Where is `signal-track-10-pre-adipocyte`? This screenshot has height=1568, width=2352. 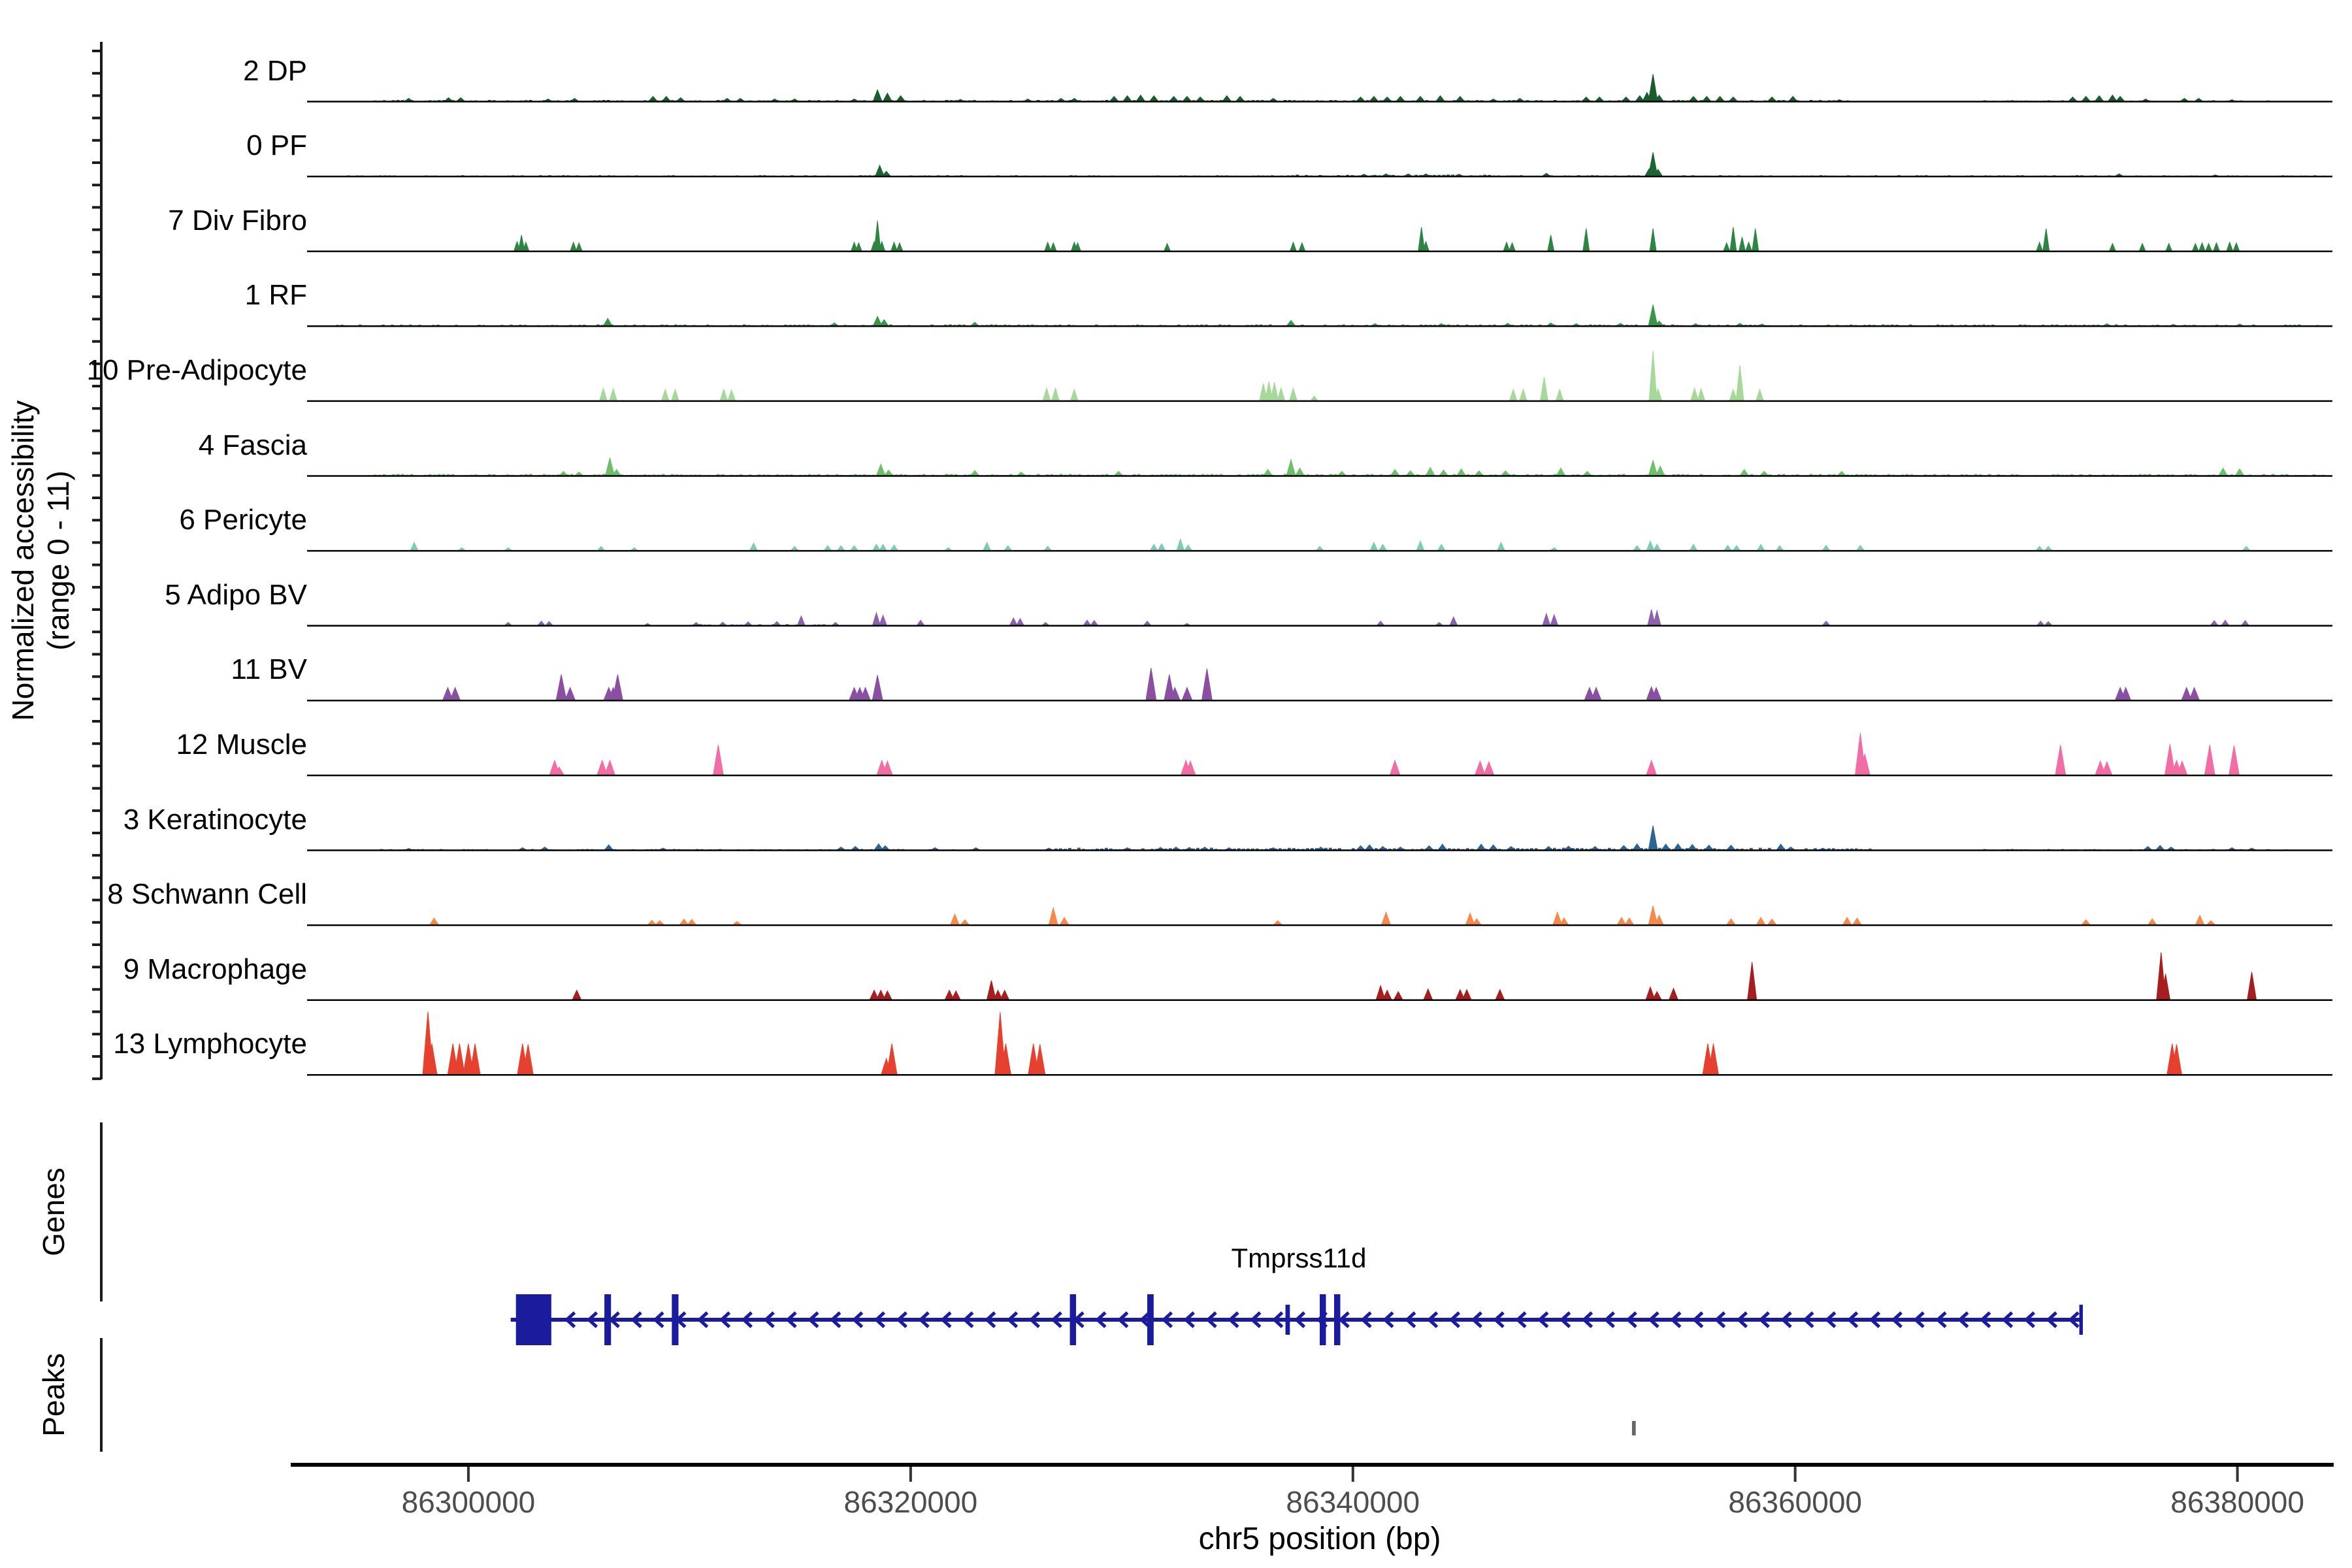
signal-track-10-pre-adipocyte is located at coordinates (1319, 376).